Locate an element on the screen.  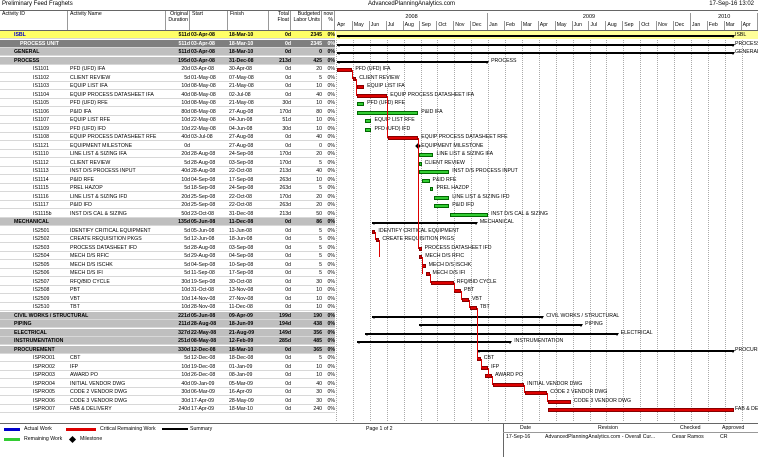
bar-label: PFD (UFD) IFA is located at coordinates (373, 69).